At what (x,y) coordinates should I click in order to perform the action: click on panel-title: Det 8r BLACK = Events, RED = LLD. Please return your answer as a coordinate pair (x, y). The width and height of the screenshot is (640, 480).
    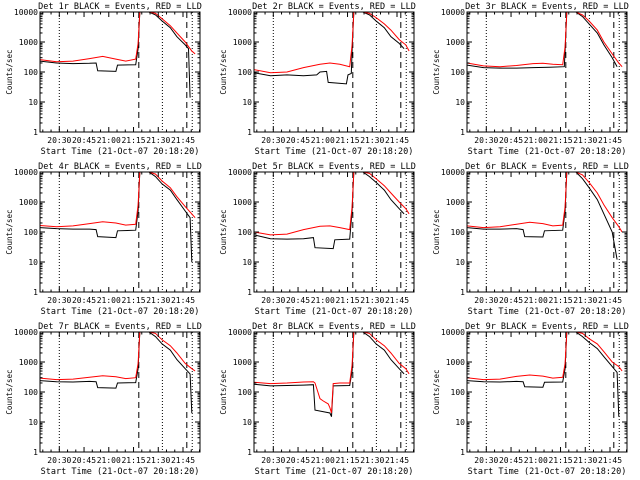
    Looking at the image, I should click on (334, 327).